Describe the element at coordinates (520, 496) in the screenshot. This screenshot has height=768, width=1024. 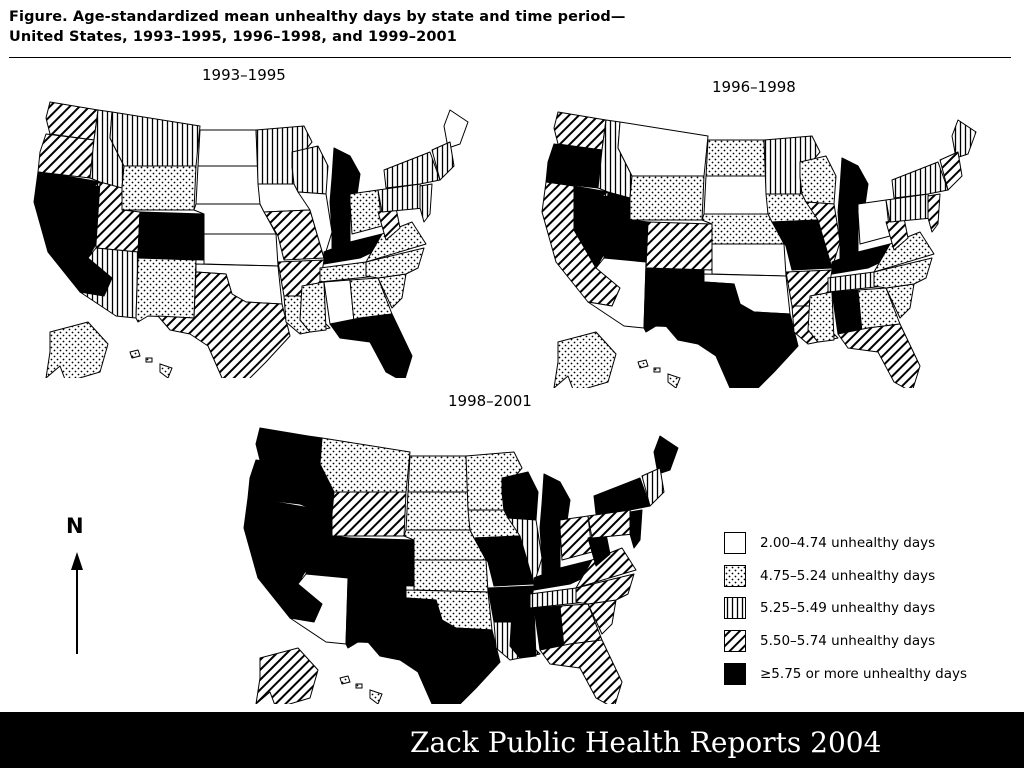
I see `state-wi` at that location.